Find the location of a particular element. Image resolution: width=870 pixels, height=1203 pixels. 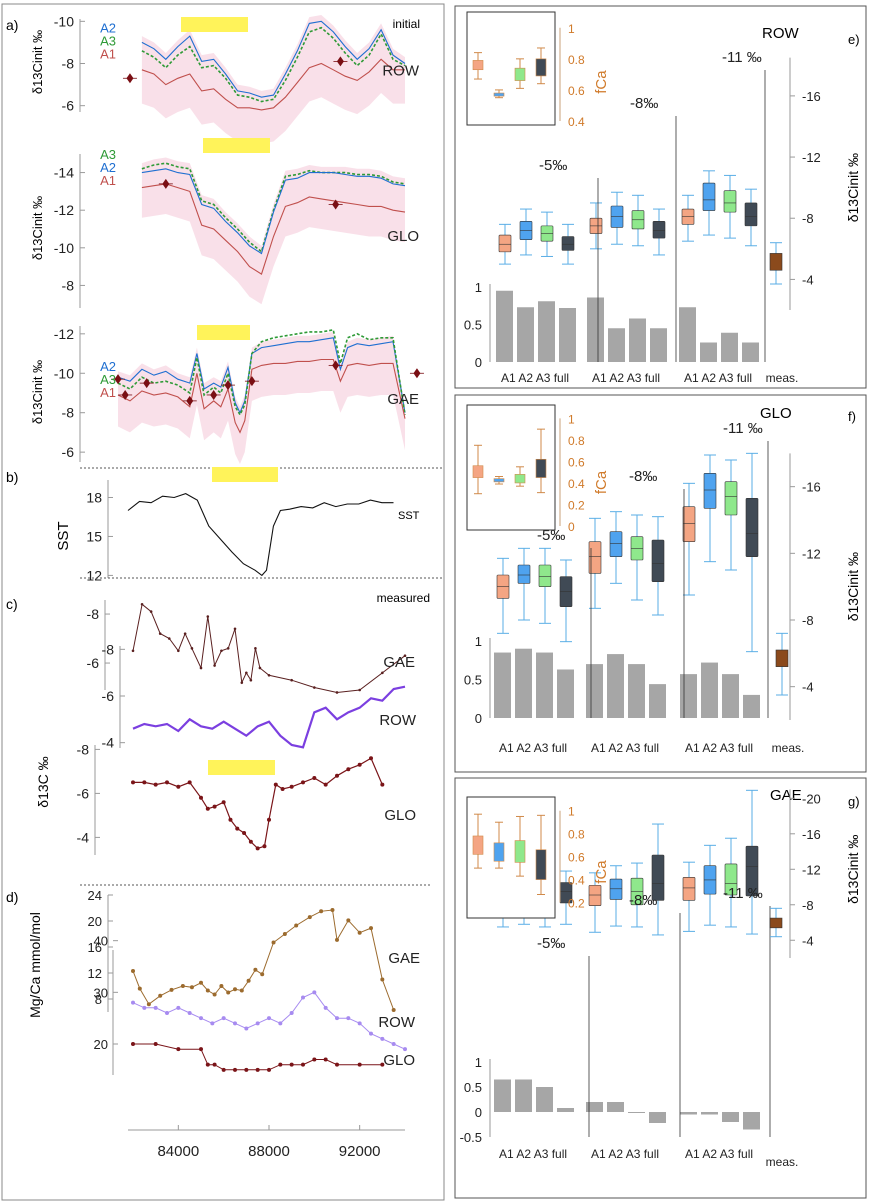

panel-g-box is located at coordinates (689, 888).